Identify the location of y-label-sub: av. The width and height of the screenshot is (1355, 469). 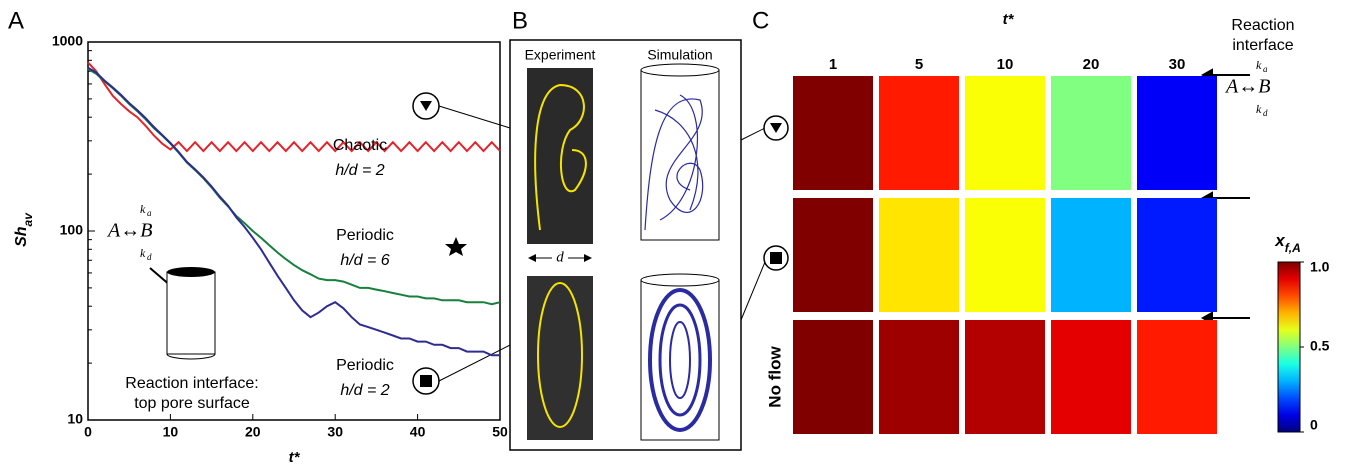
(28, 219).